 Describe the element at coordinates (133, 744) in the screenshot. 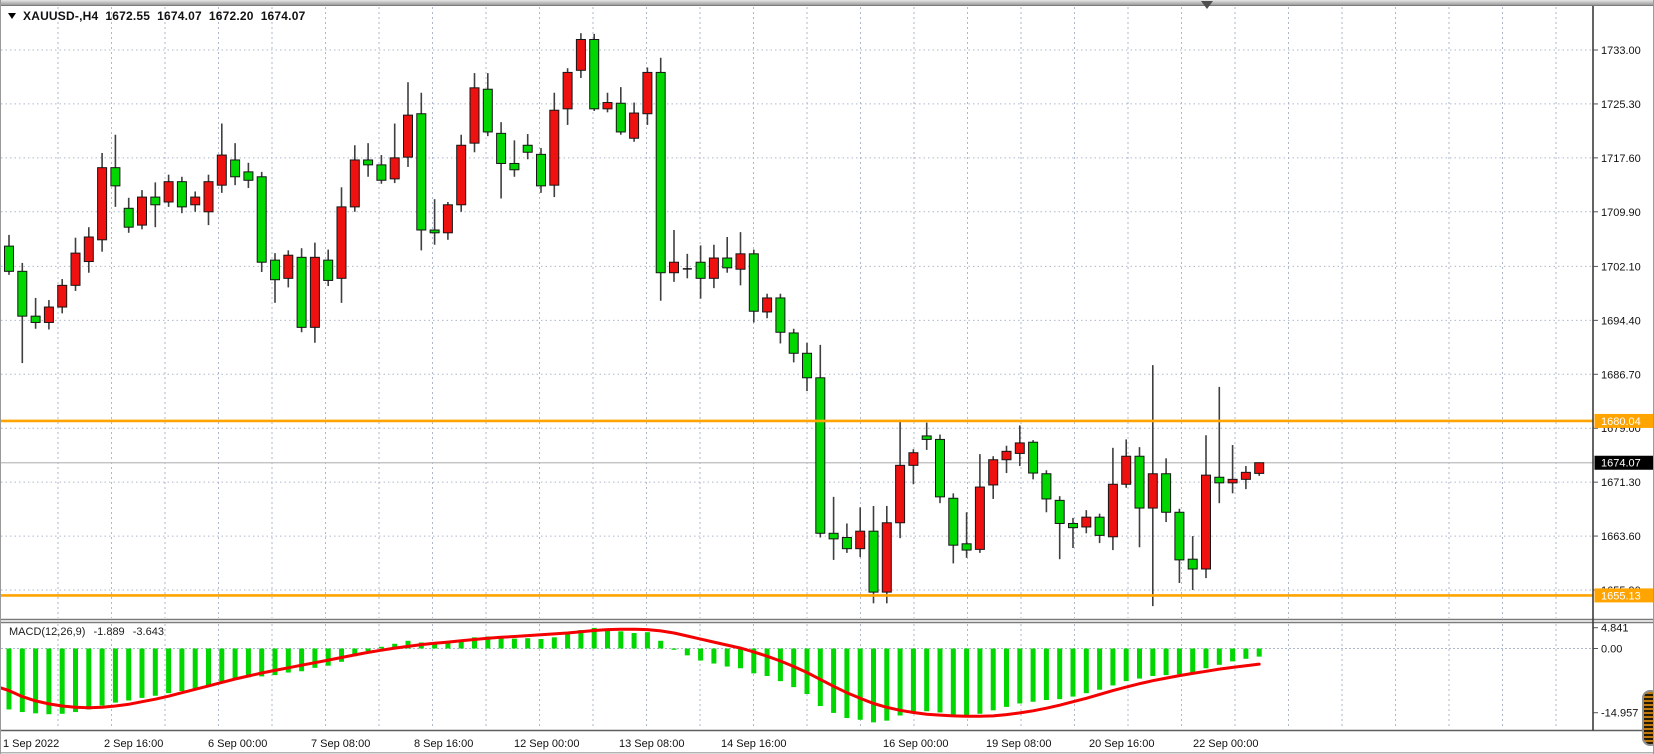

I see `time-tick-label: 2 Sep 16:00` at that location.